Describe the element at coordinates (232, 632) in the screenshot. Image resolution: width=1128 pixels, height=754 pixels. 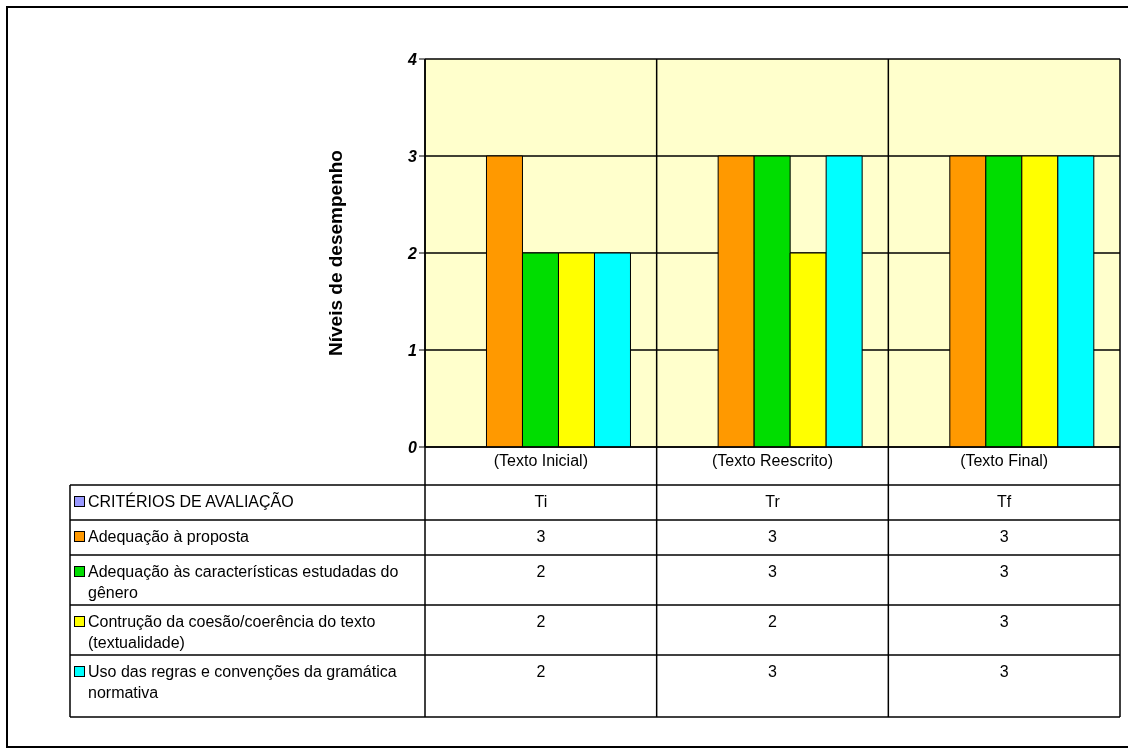
I see `legend-label: Contrução da coesão/coerência do texto (textualidade)` at that location.